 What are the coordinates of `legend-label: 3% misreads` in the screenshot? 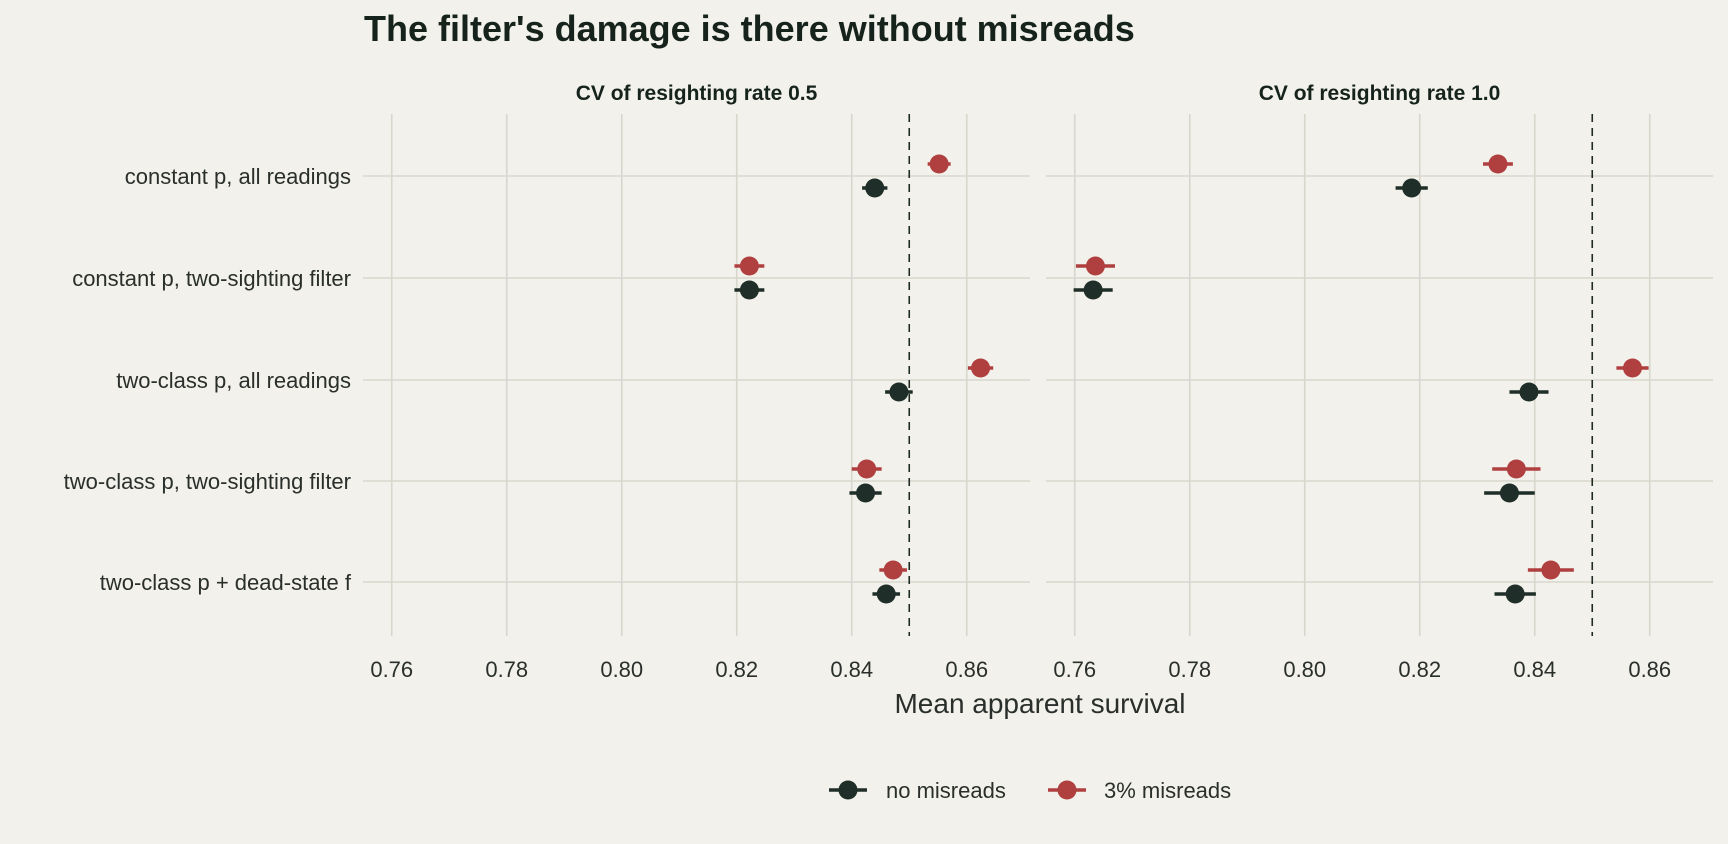 It's located at (1167, 790).